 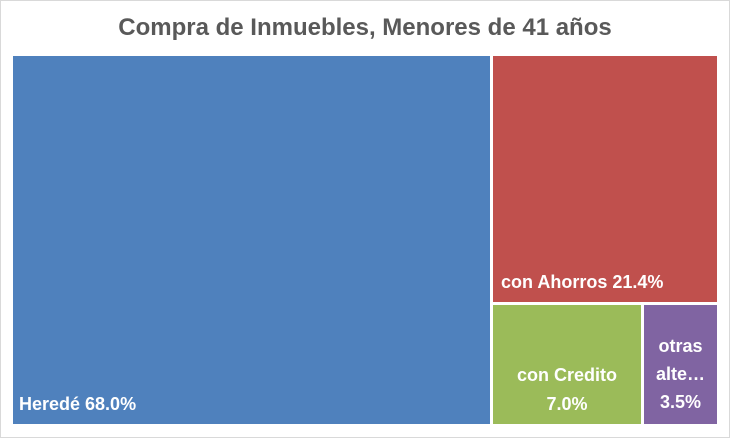 What do you see at coordinates (566, 375) in the screenshot?
I see `tile-label-con-credito: con Credito` at bounding box center [566, 375].